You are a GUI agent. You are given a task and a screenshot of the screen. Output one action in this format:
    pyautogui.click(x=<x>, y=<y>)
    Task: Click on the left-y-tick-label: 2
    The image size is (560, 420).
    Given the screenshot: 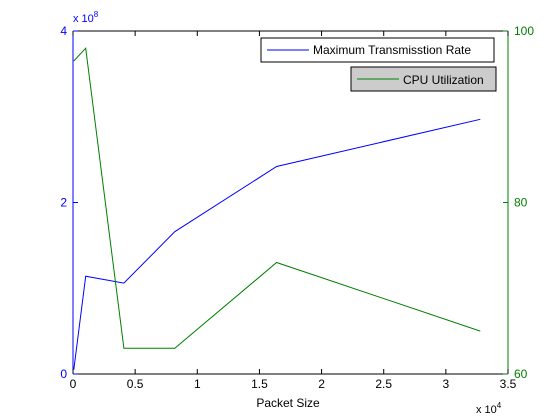 What is the action you would take?
    pyautogui.click(x=63, y=203)
    